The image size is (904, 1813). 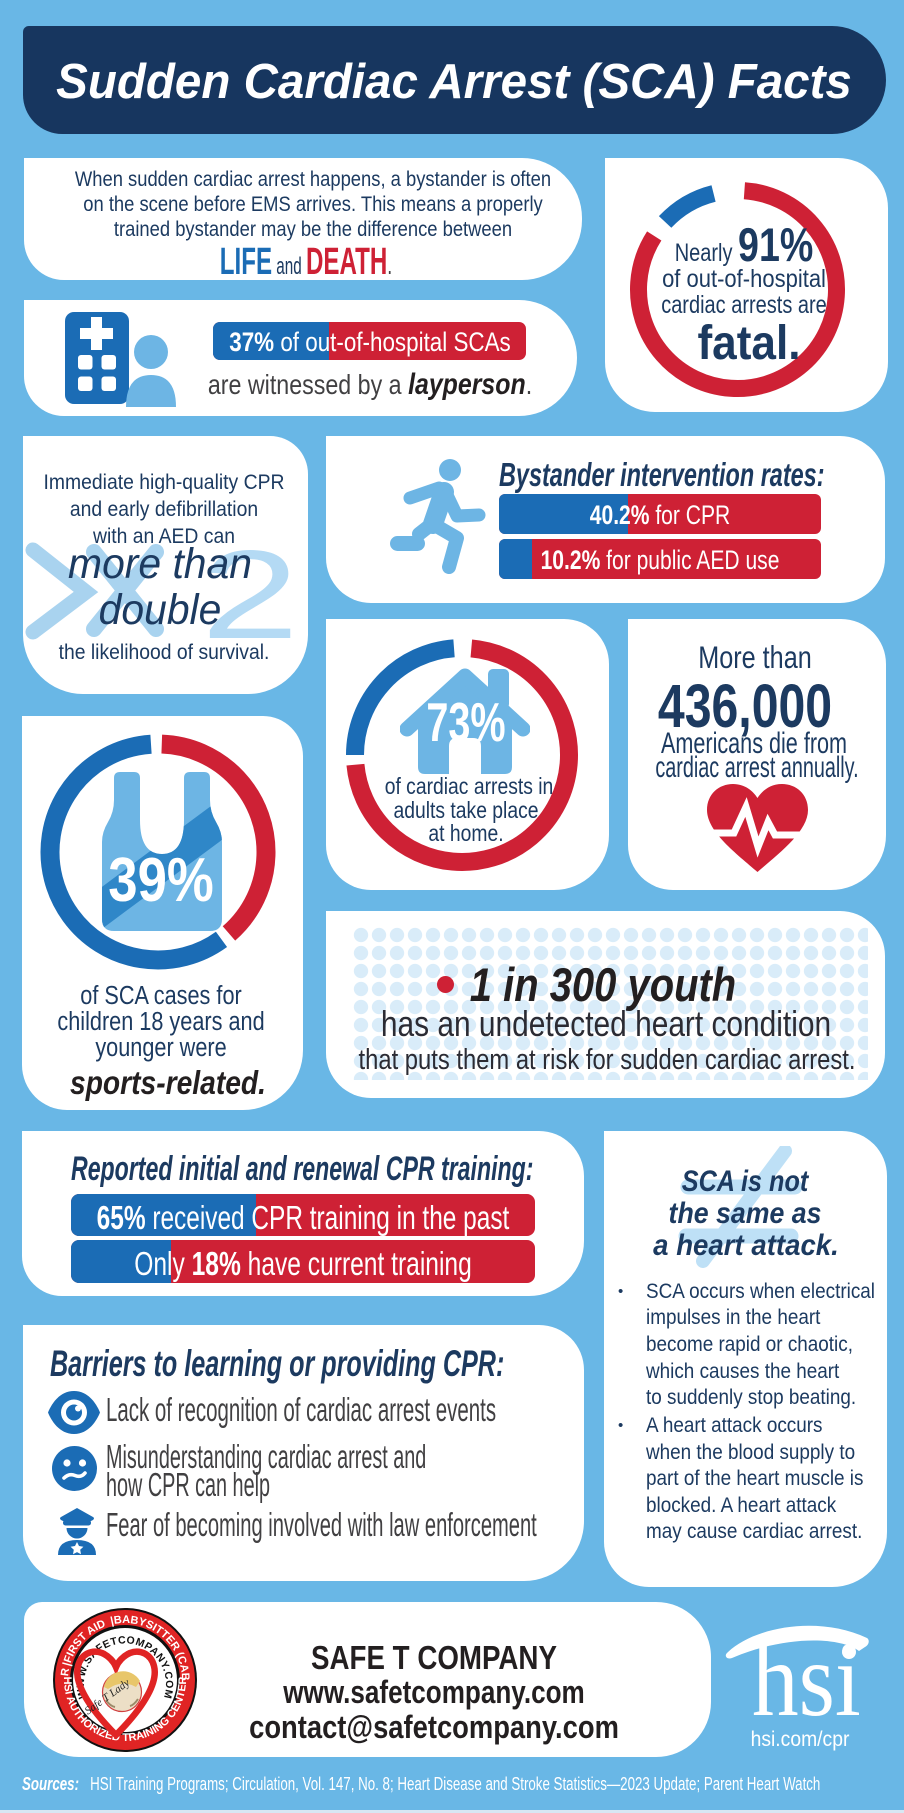 I want to click on svg-text: 2, so click(x=248, y=595).